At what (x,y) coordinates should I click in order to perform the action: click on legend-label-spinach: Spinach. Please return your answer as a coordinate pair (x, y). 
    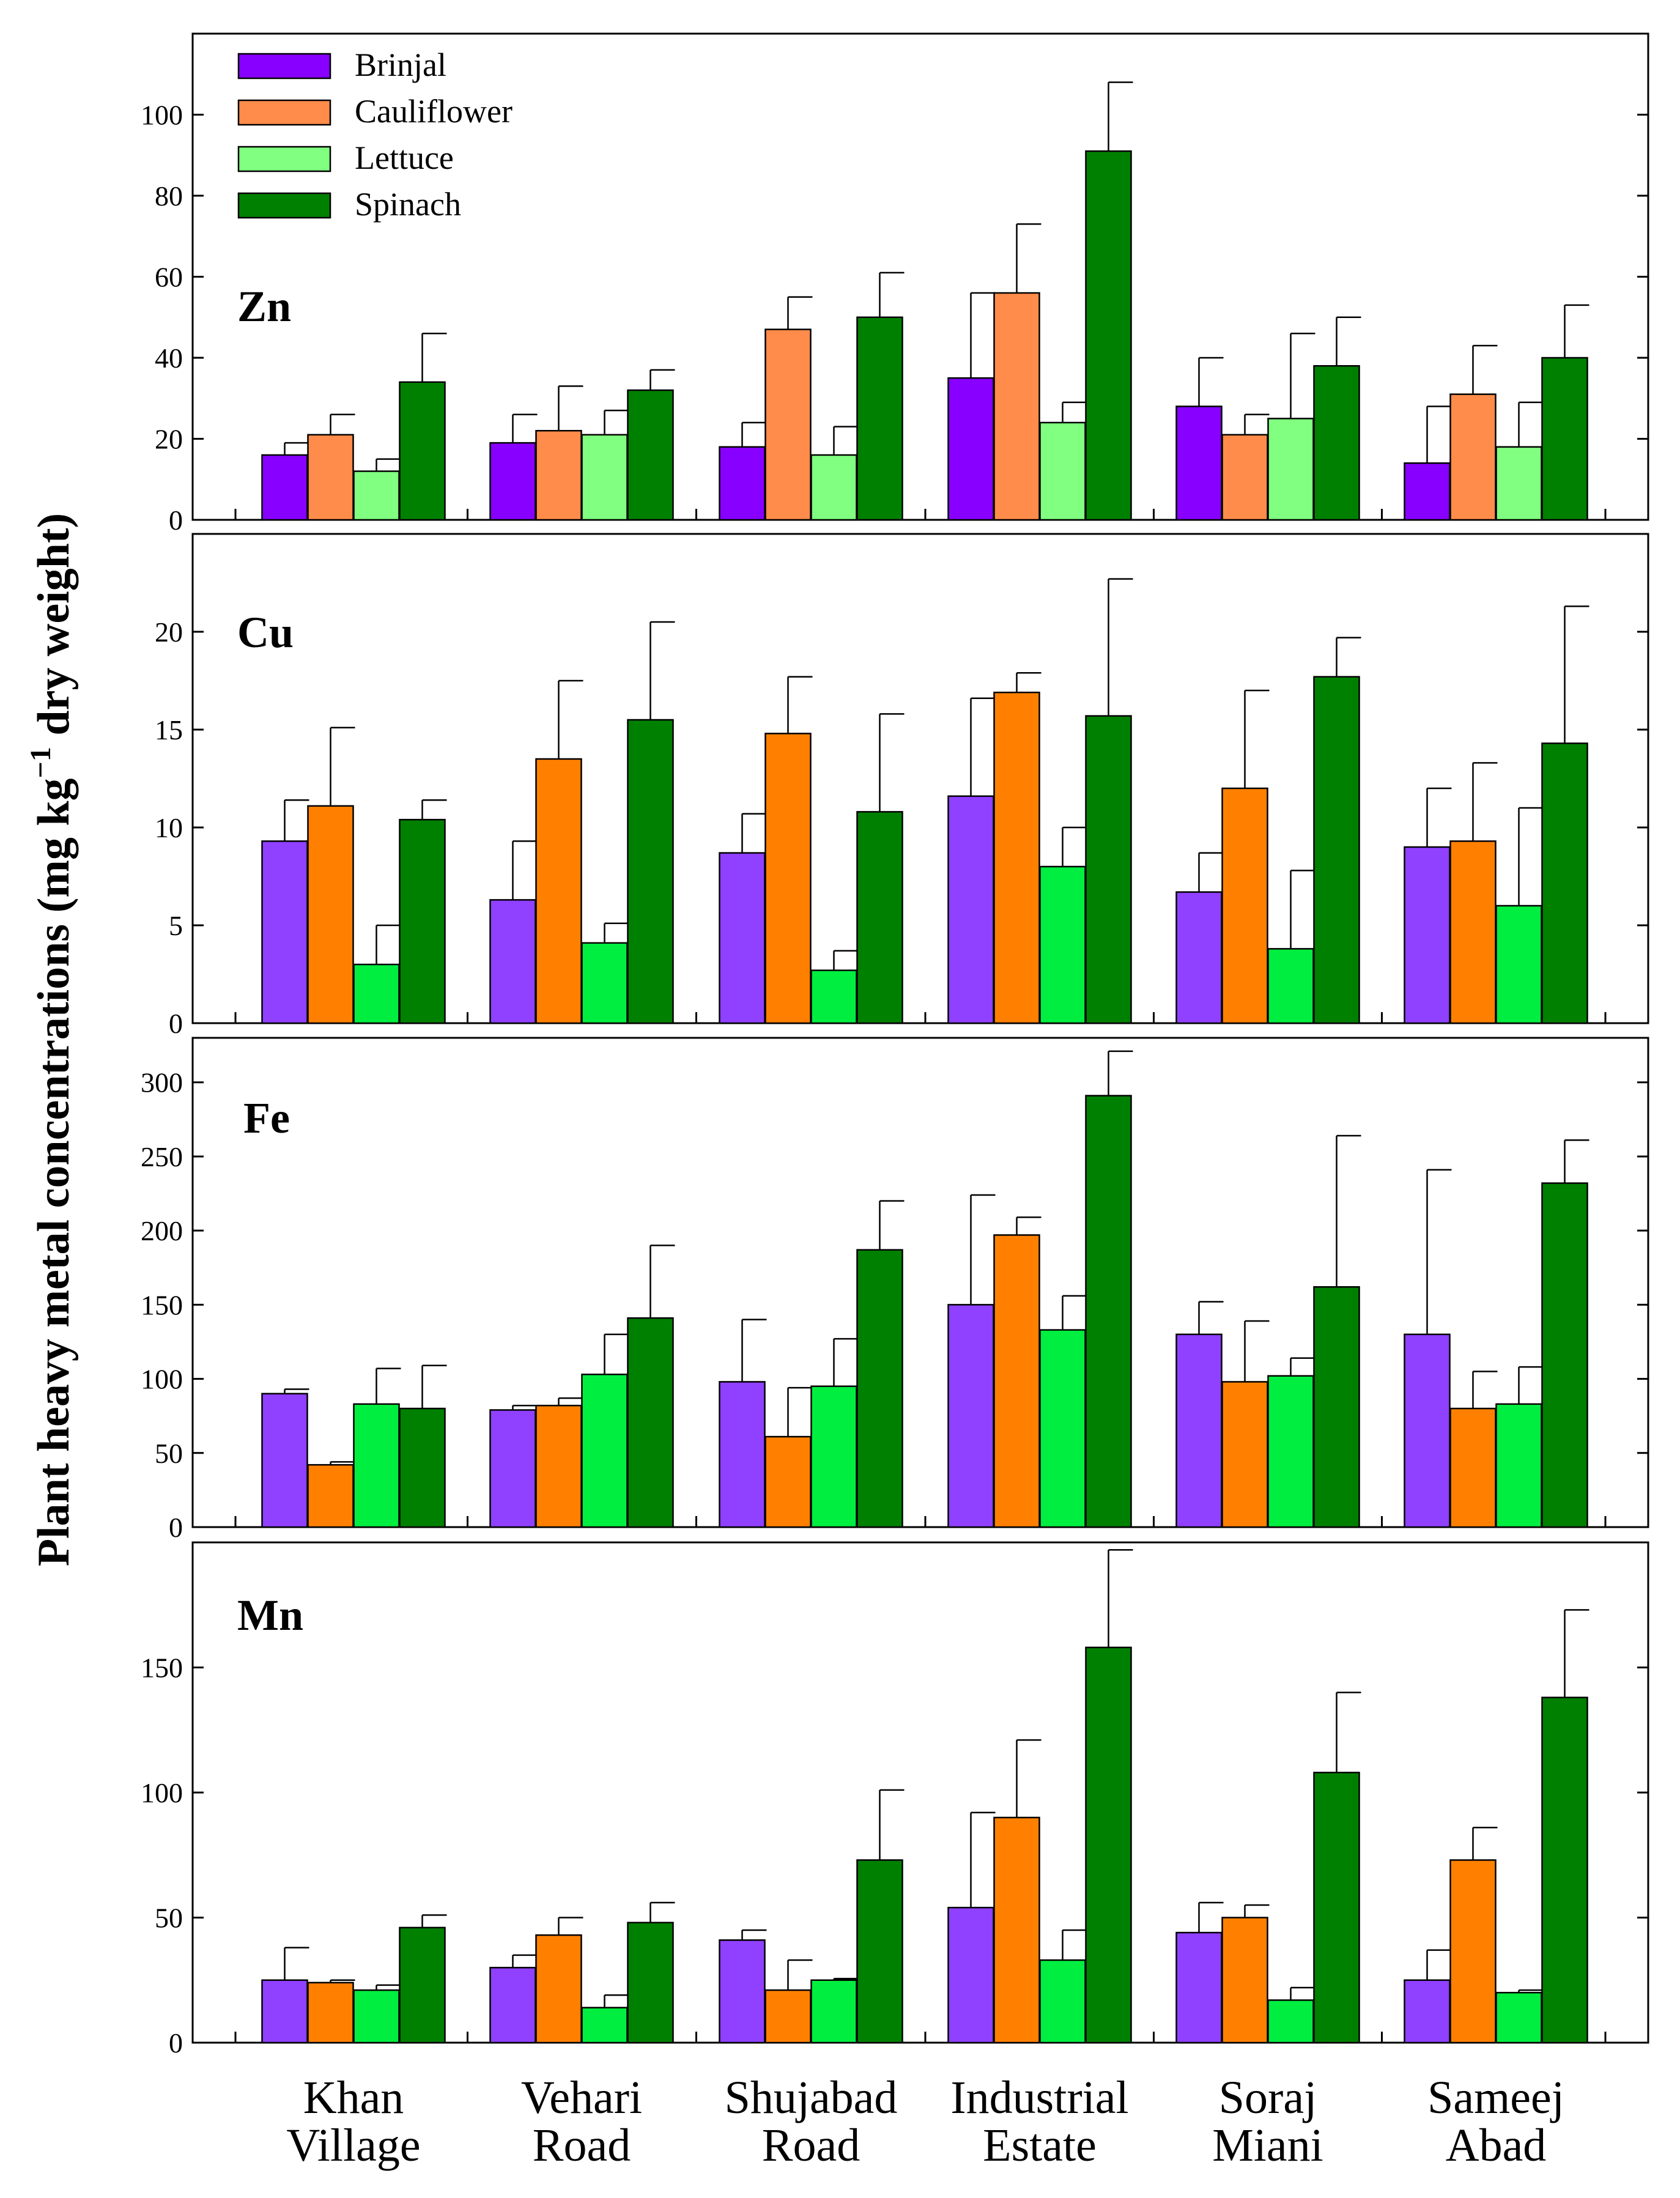
    Looking at the image, I should click on (408, 204).